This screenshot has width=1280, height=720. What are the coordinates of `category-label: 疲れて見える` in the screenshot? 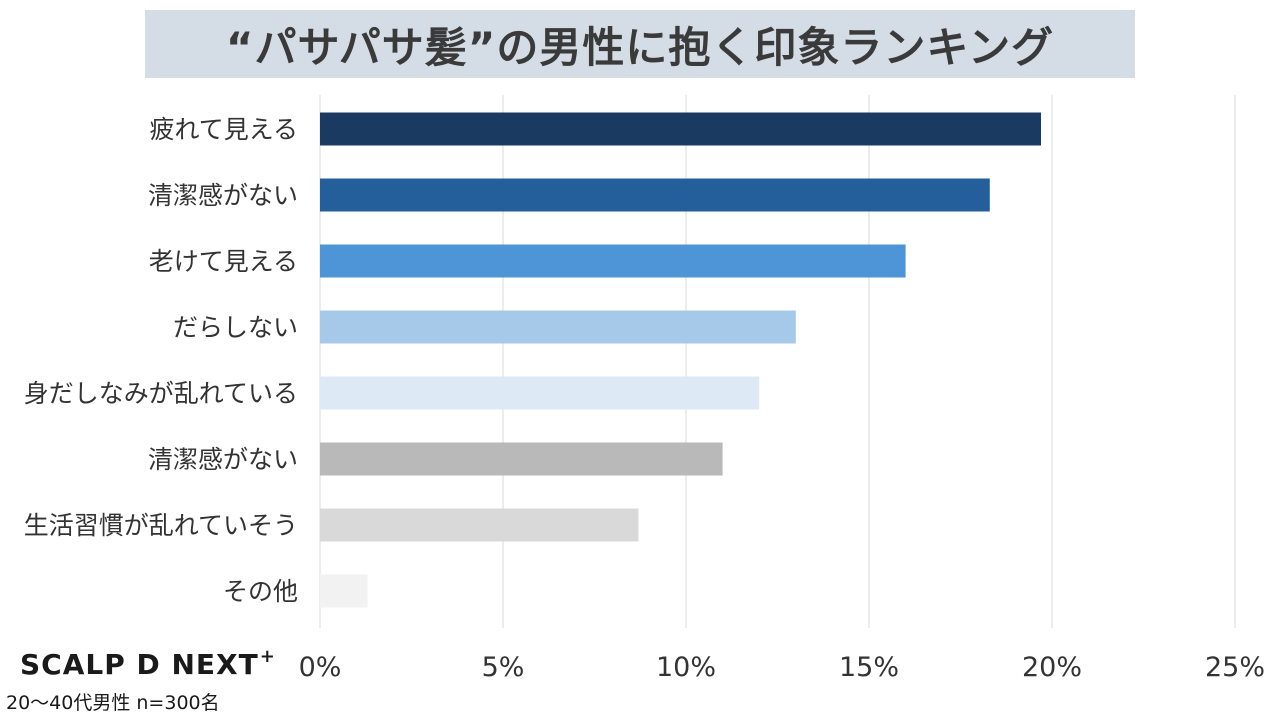 It's located at (223, 129).